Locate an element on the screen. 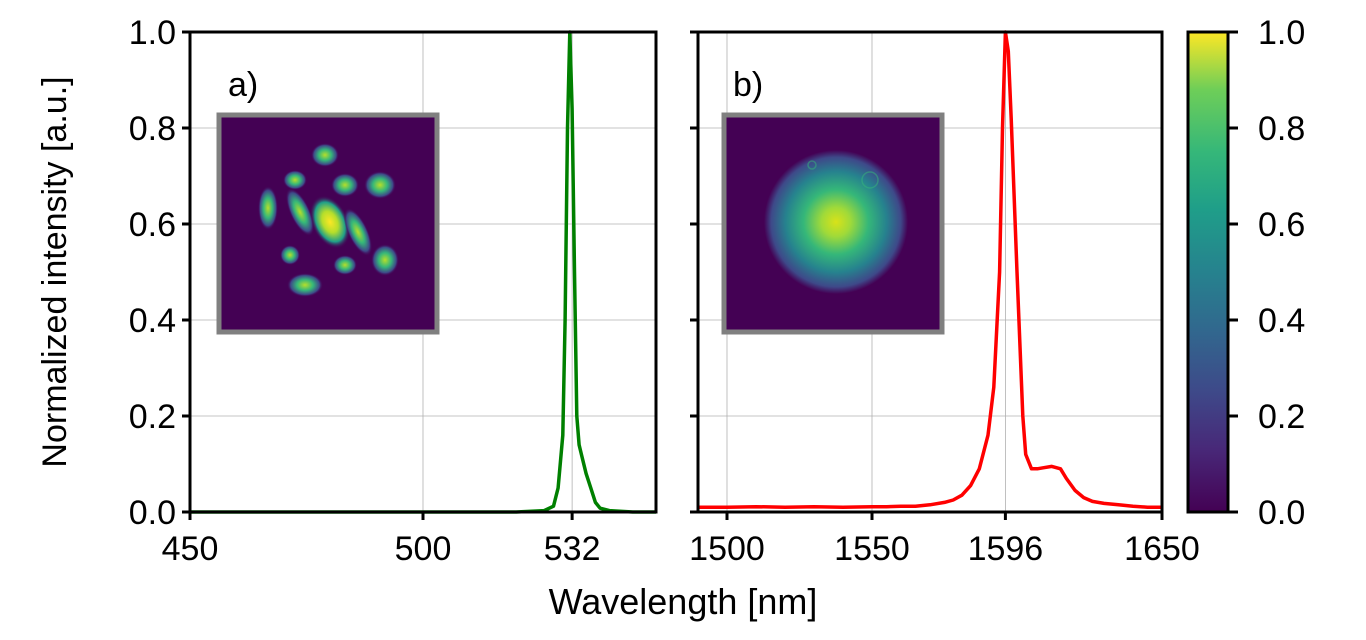  y-tick-label: 0.2 is located at coordinates (152, 417).